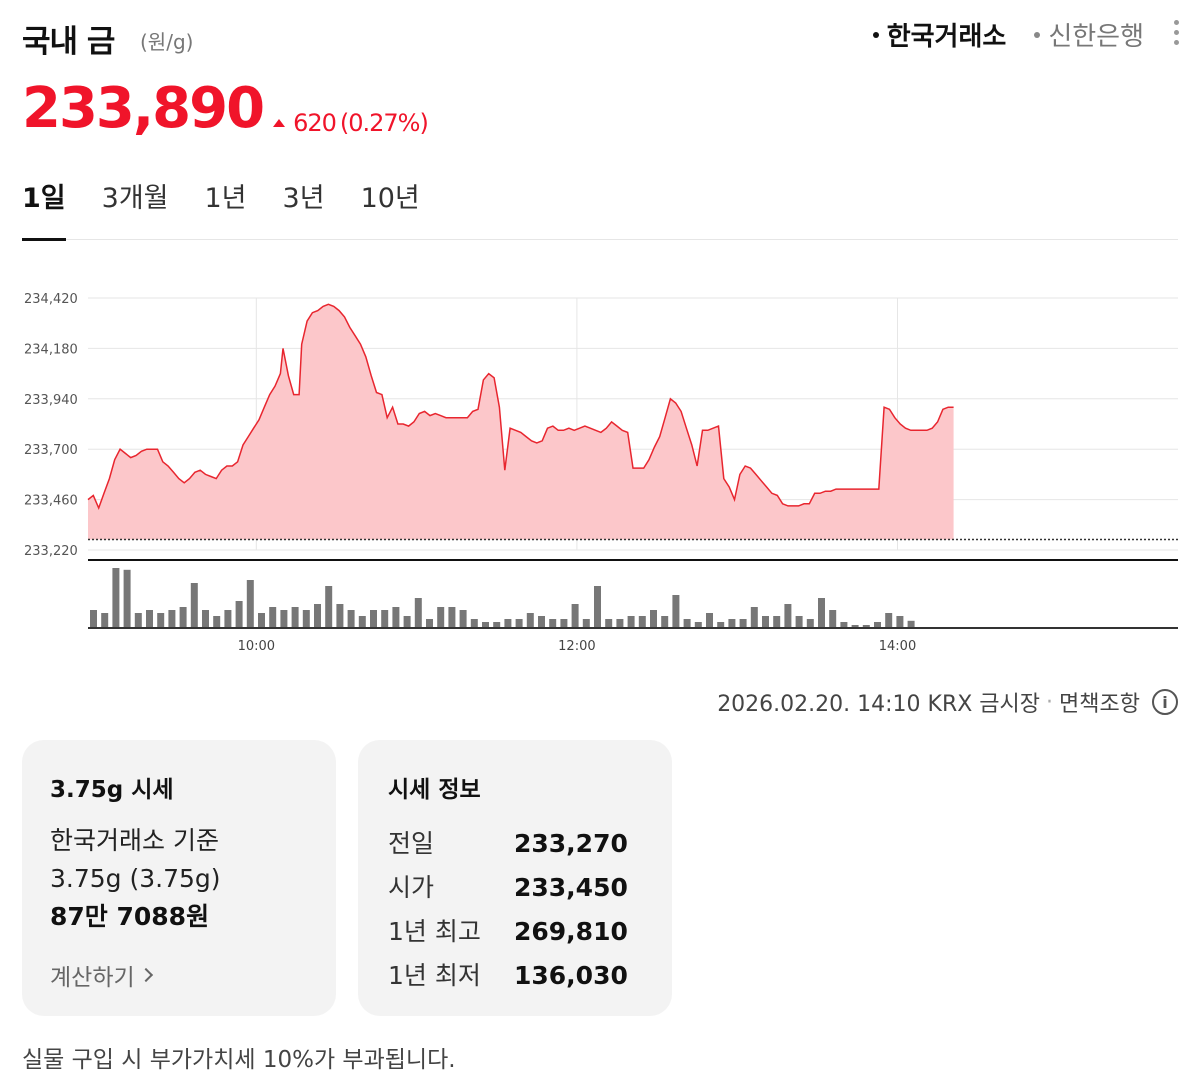 The height and width of the screenshot is (1088, 1200). Describe the element at coordinates (434, 975) in the screenshot. I see `info-label: 1년 최저` at that location.